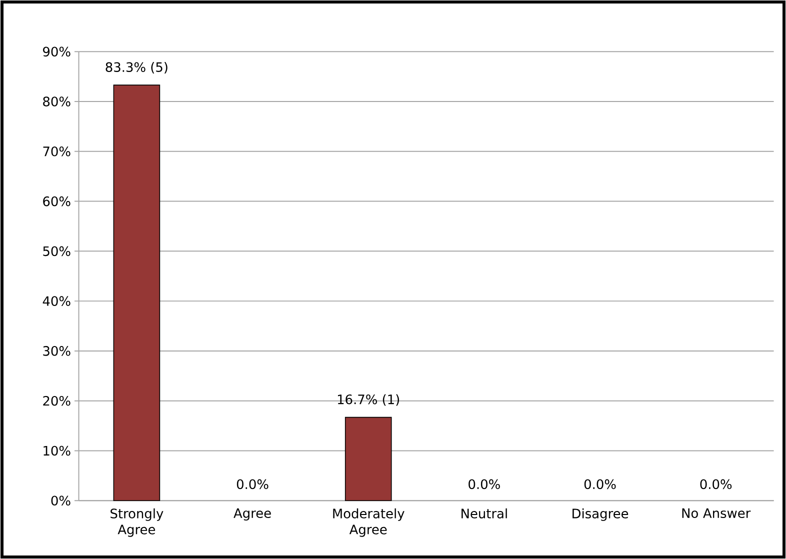 The image size is (786, 559). I want to click on x-tick-label: No Answer, so click(716, 513).